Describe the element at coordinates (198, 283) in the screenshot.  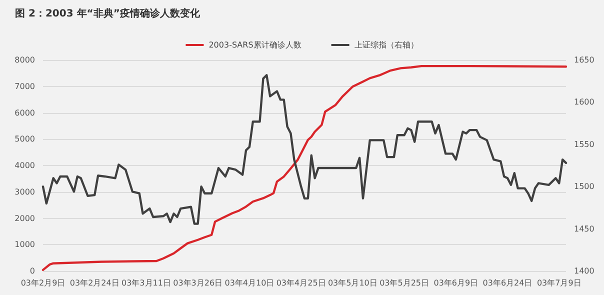
I see `x-tick-label: 03年3月26日` at that location.